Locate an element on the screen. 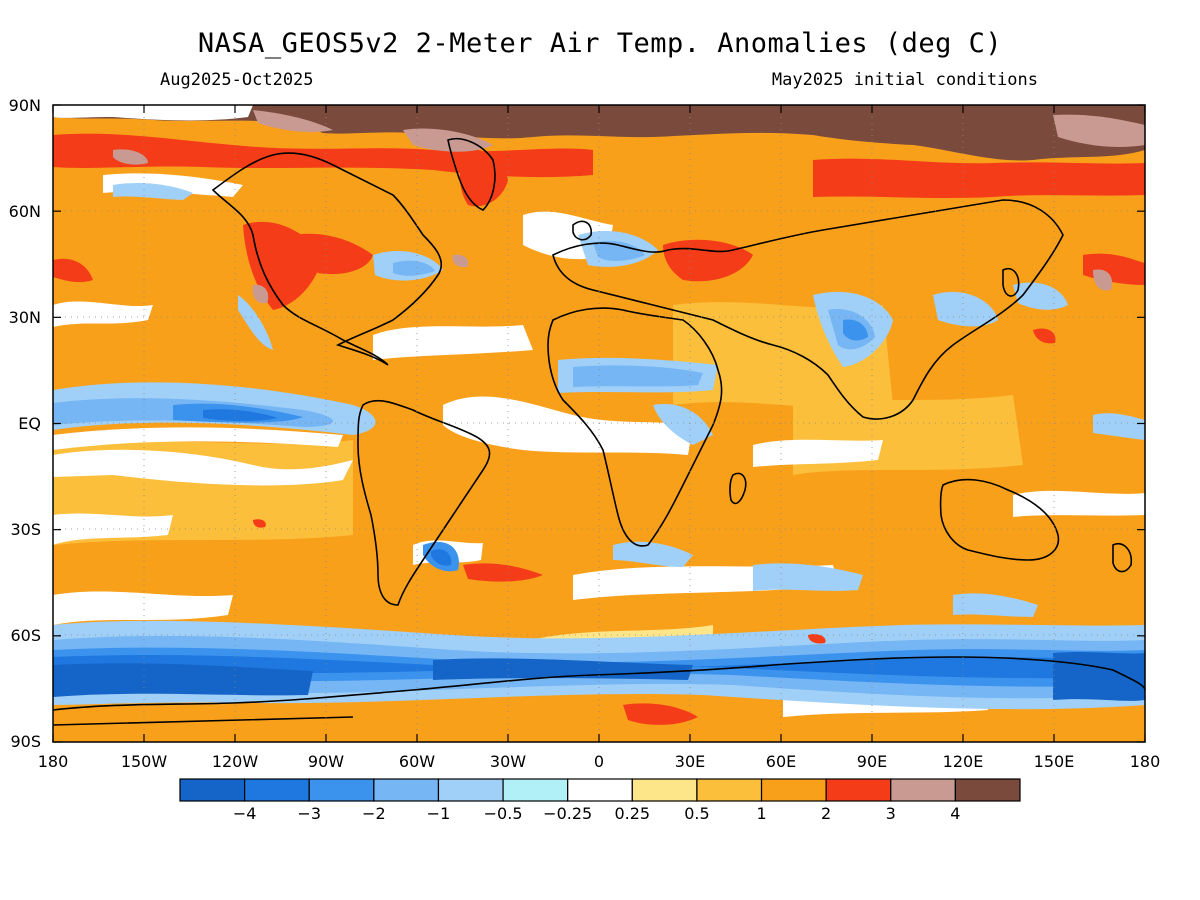 This screenshot has height=900, width=1200. lon-label: 30E is located at coordinates (690, 761).